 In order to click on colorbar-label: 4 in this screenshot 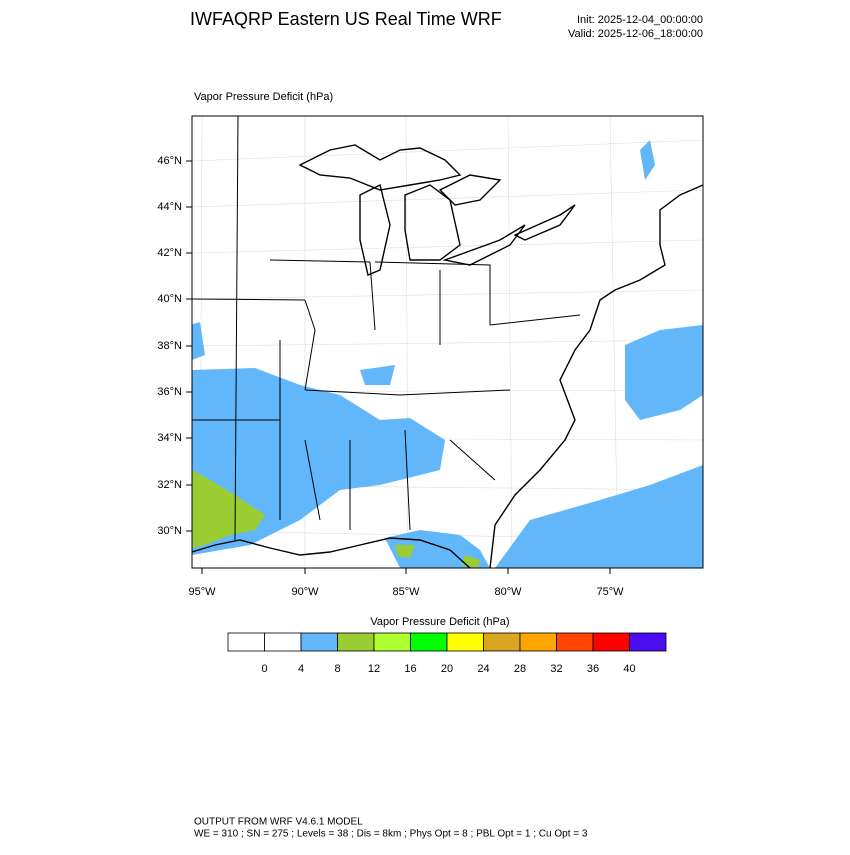, I will do `click(301, 669)`.